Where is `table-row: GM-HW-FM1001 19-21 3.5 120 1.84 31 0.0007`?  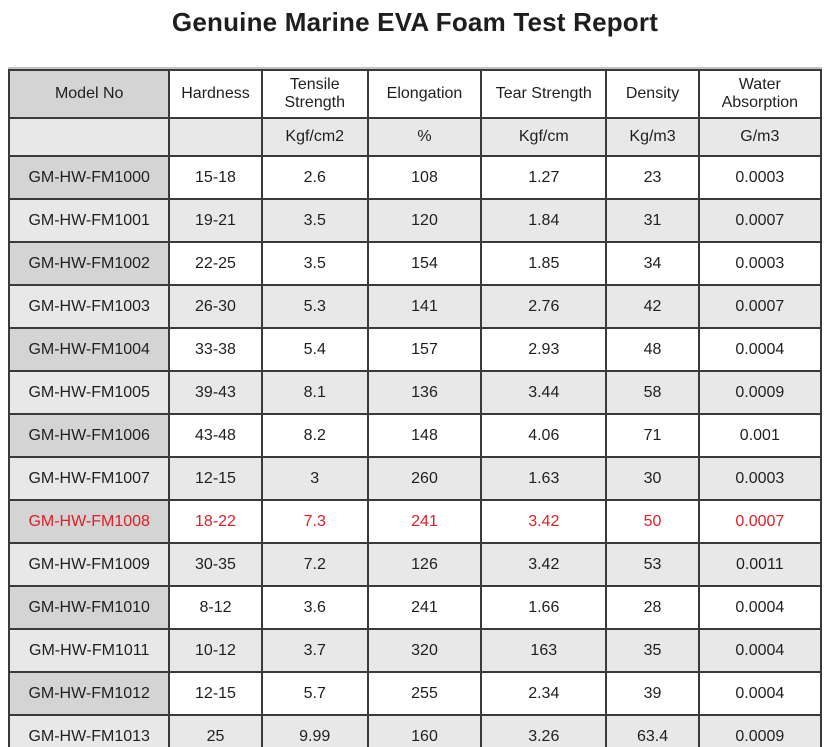
table-row: GM-HW-FM1001 19-21 3.5 120 1.84 31 0.0007 is located at coordinates (415, 220).